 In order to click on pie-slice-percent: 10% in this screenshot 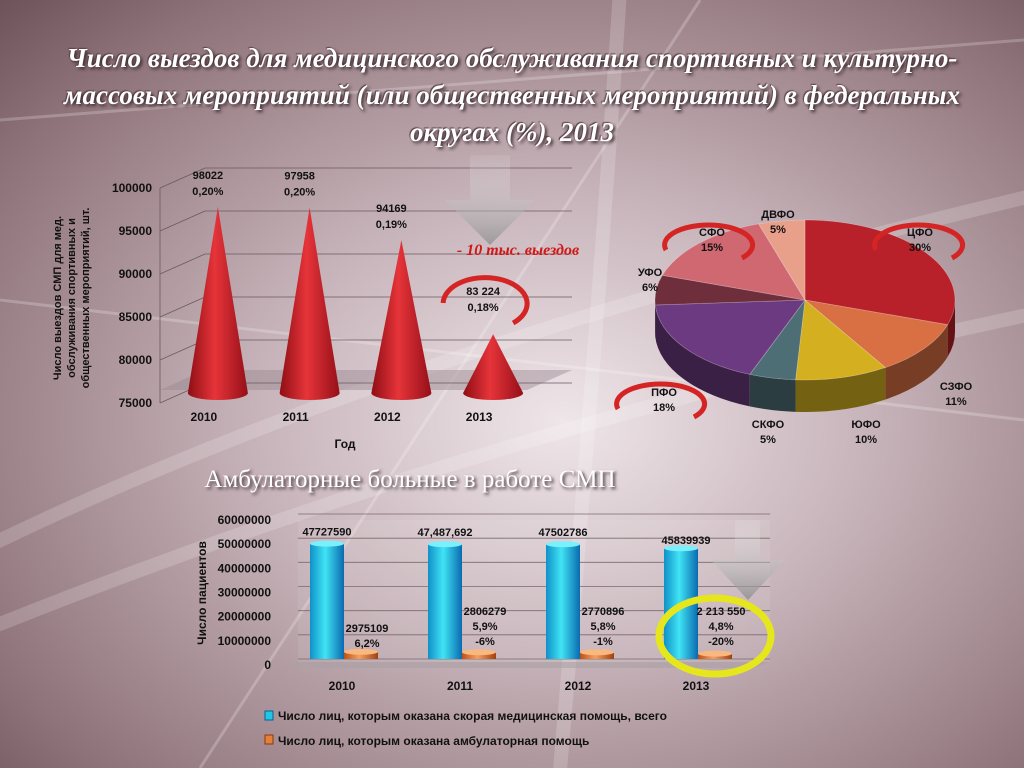, I will do `click(866, 440)`.